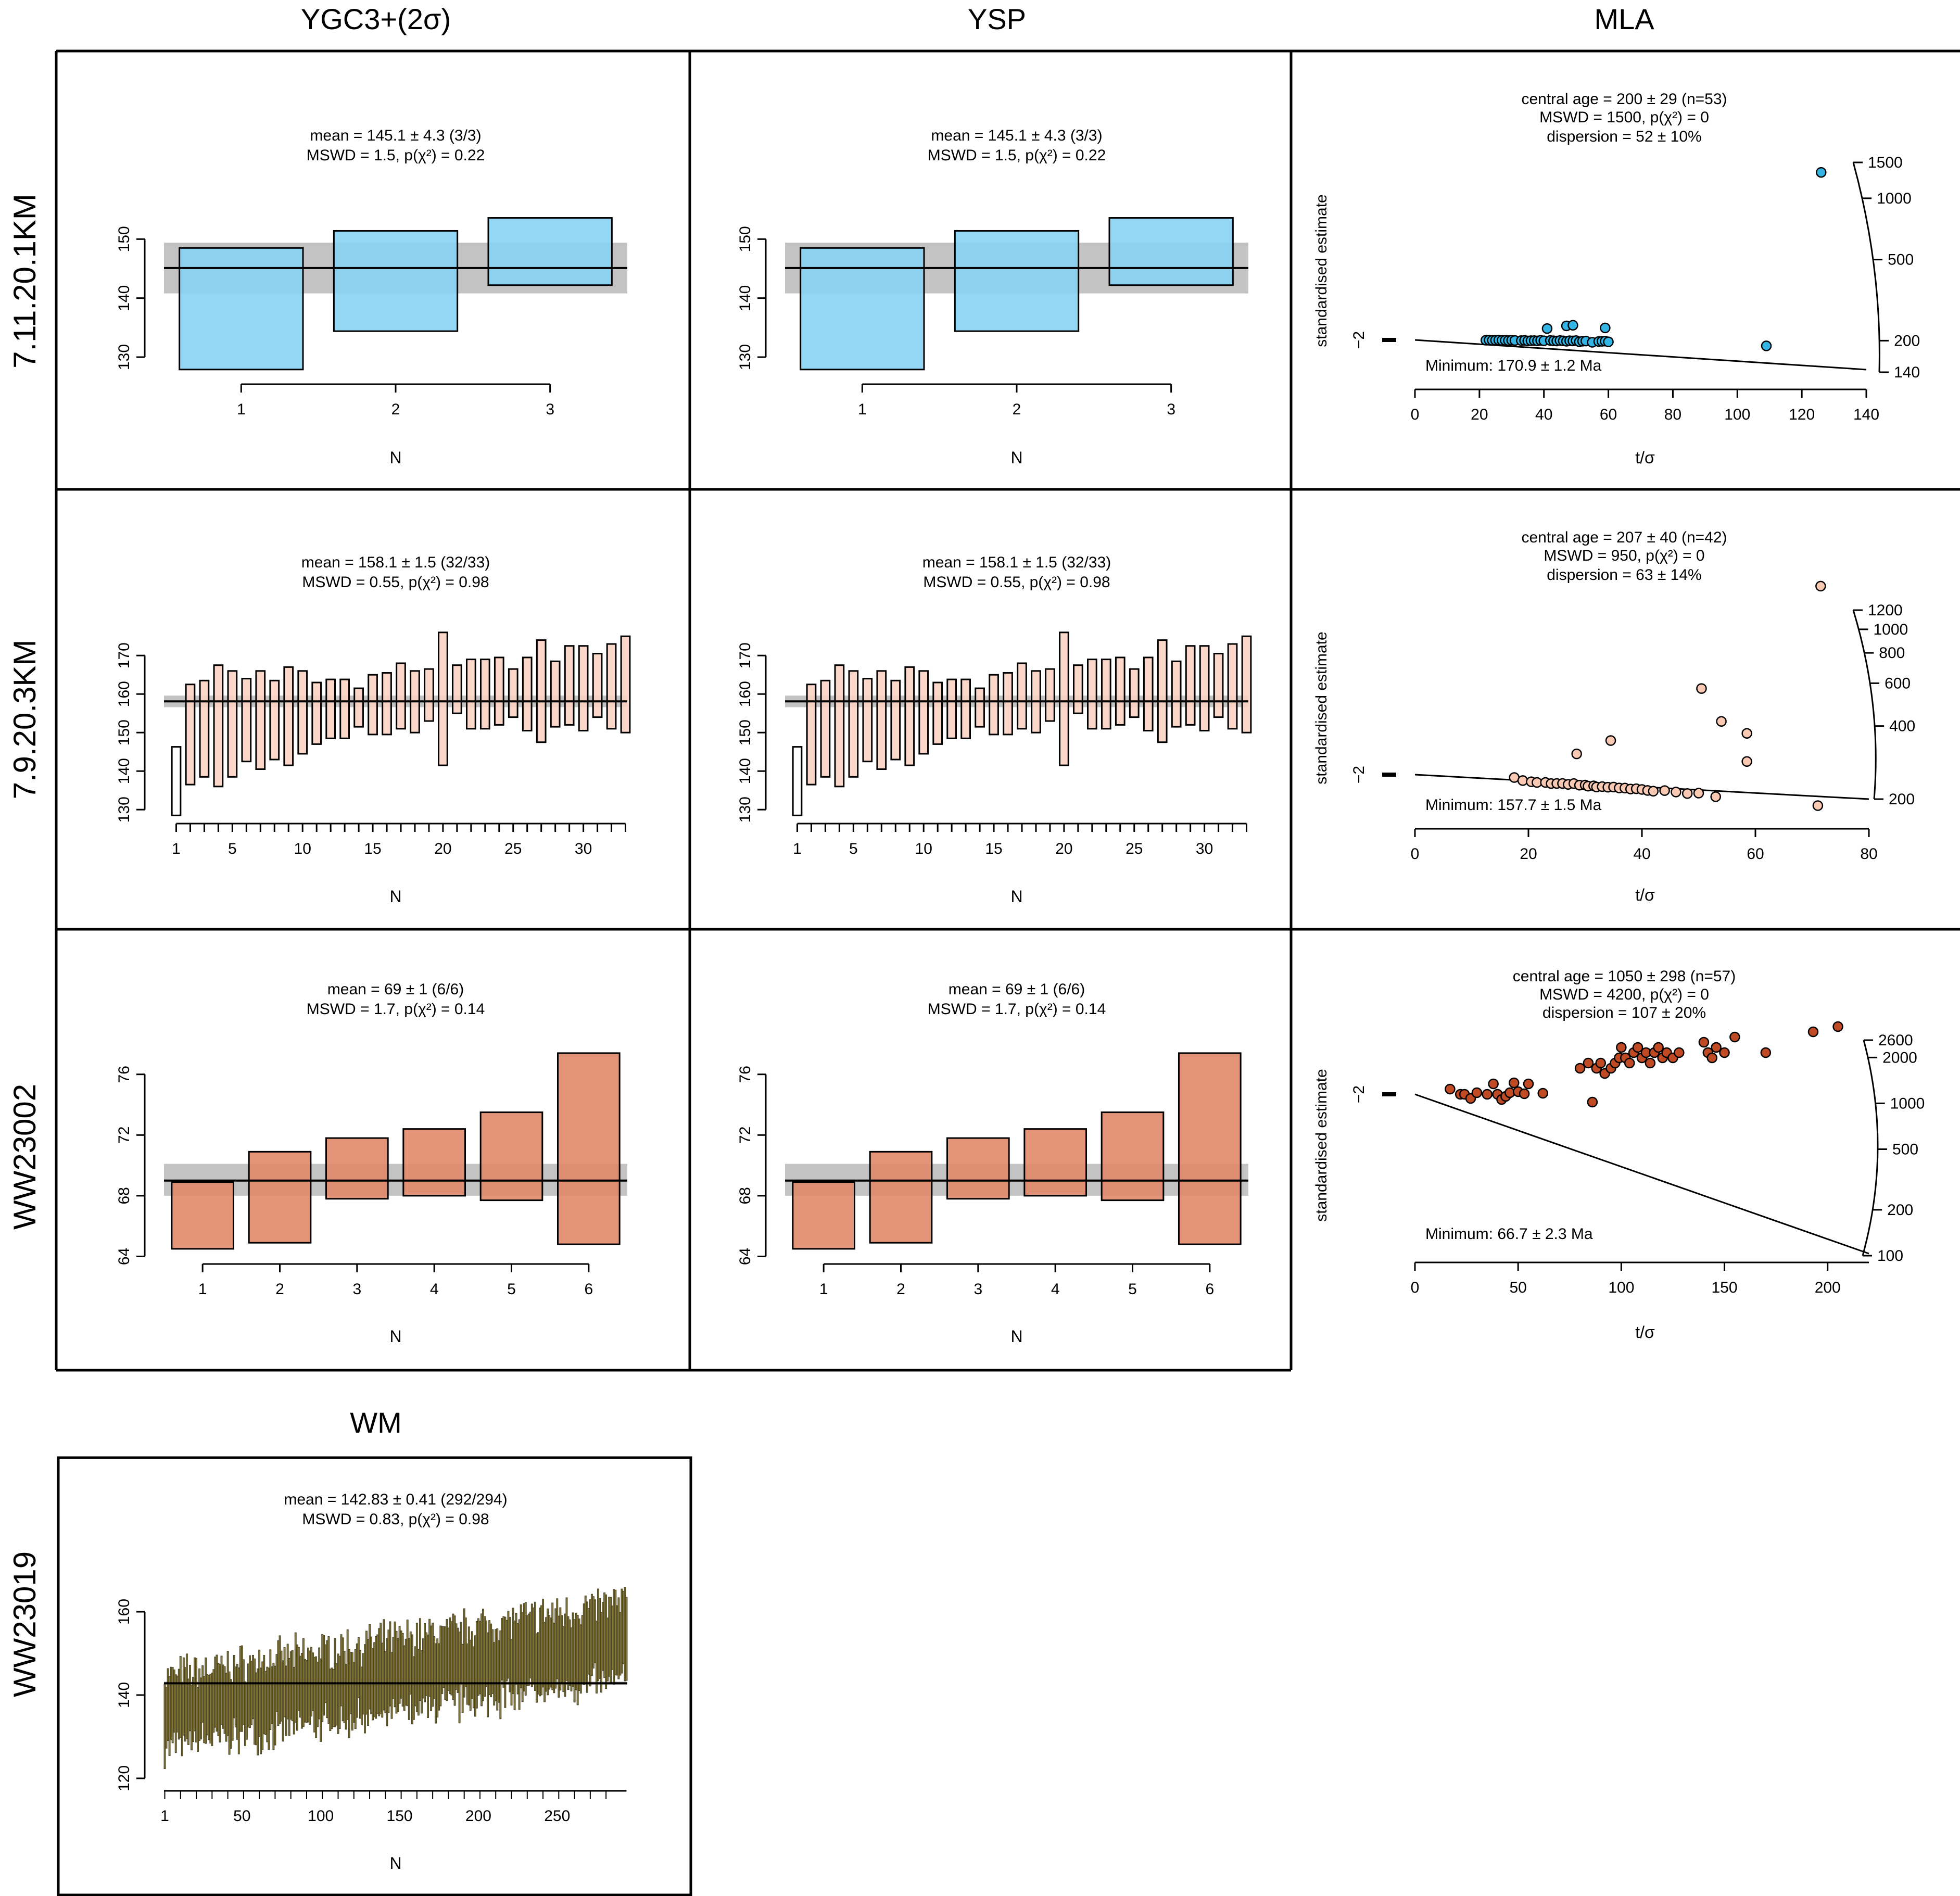 The width and height of the screenshot is (1960, 1896). I want to click on column-title-wm: WM, so click(376, 1422).